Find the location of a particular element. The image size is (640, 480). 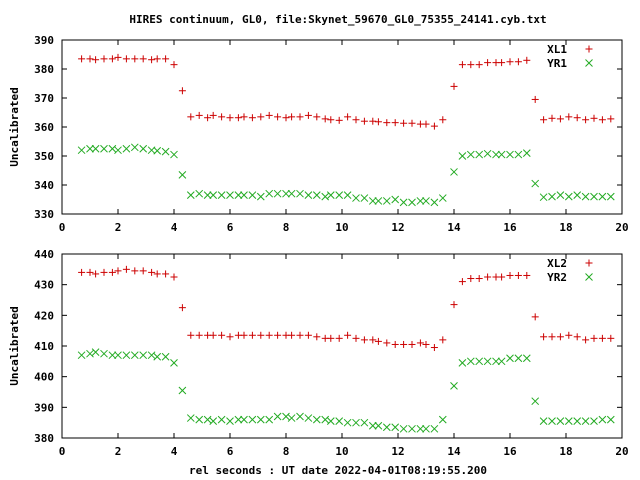

x-tick-label: 14 is located at coordinates (454, 227).